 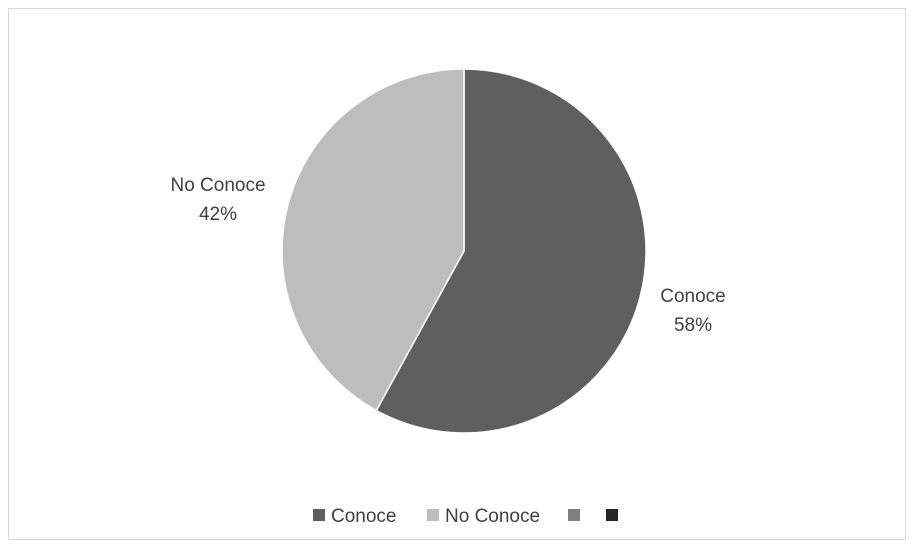 What do you see at coordinates (693, 325) in the screenshot?
I see `data-label-conoce-percent: 58%` at bounding box center [693, 325].